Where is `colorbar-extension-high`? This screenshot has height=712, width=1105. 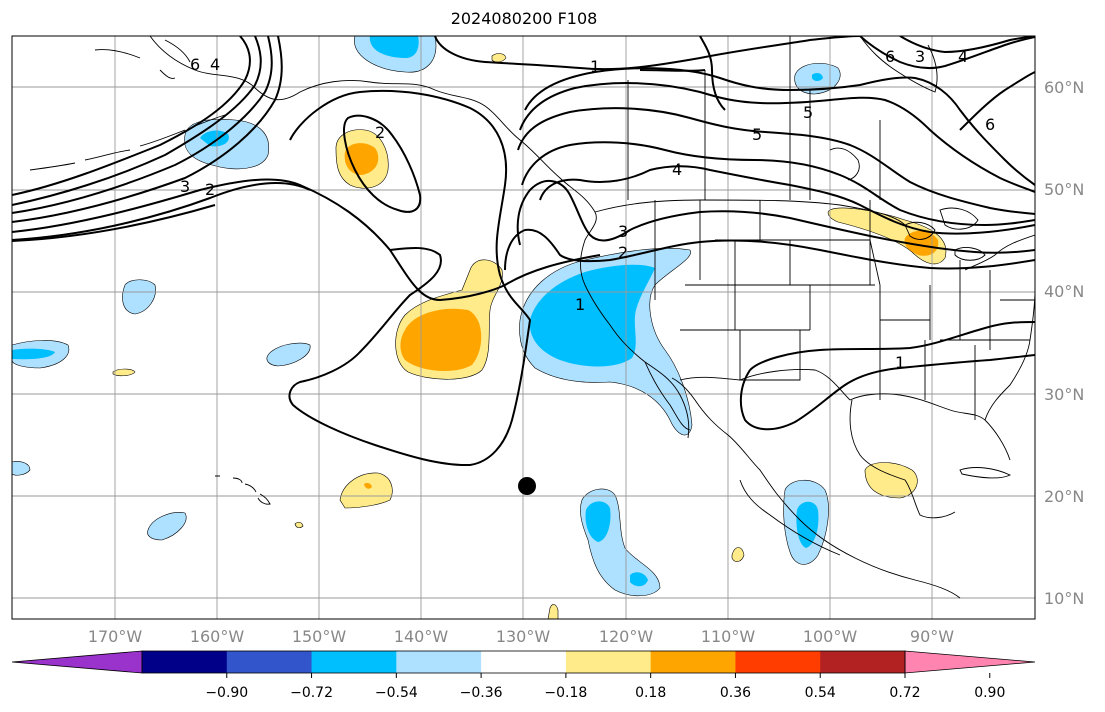 colorbar-extension-high is located at coordinates (970, 662).